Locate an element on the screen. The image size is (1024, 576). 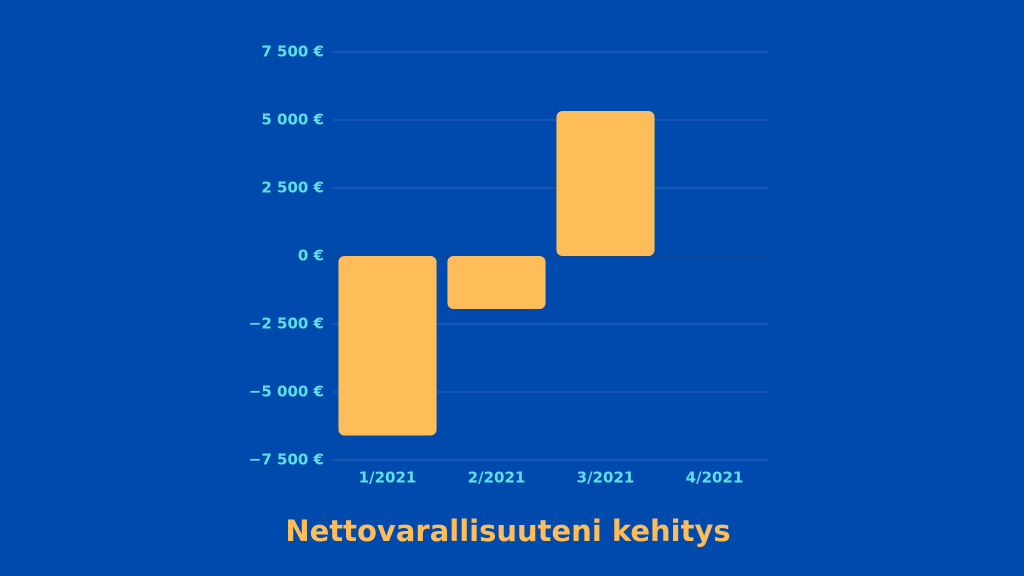
x-tick-label: 3/2021 is located at coordinates (606, 478).